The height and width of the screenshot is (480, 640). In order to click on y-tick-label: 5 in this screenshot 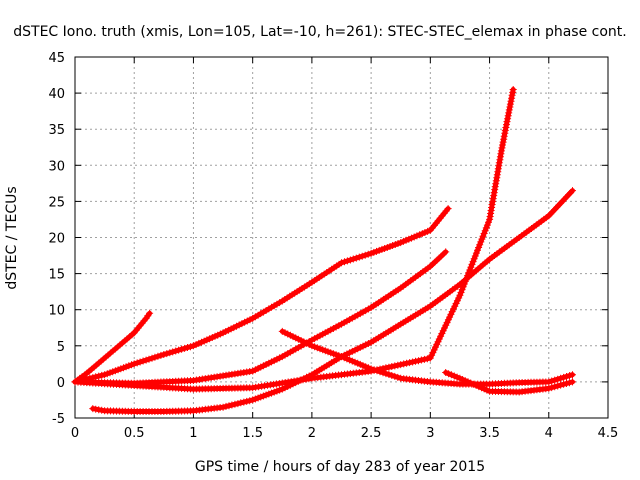, I will do `click(61, 347)`.